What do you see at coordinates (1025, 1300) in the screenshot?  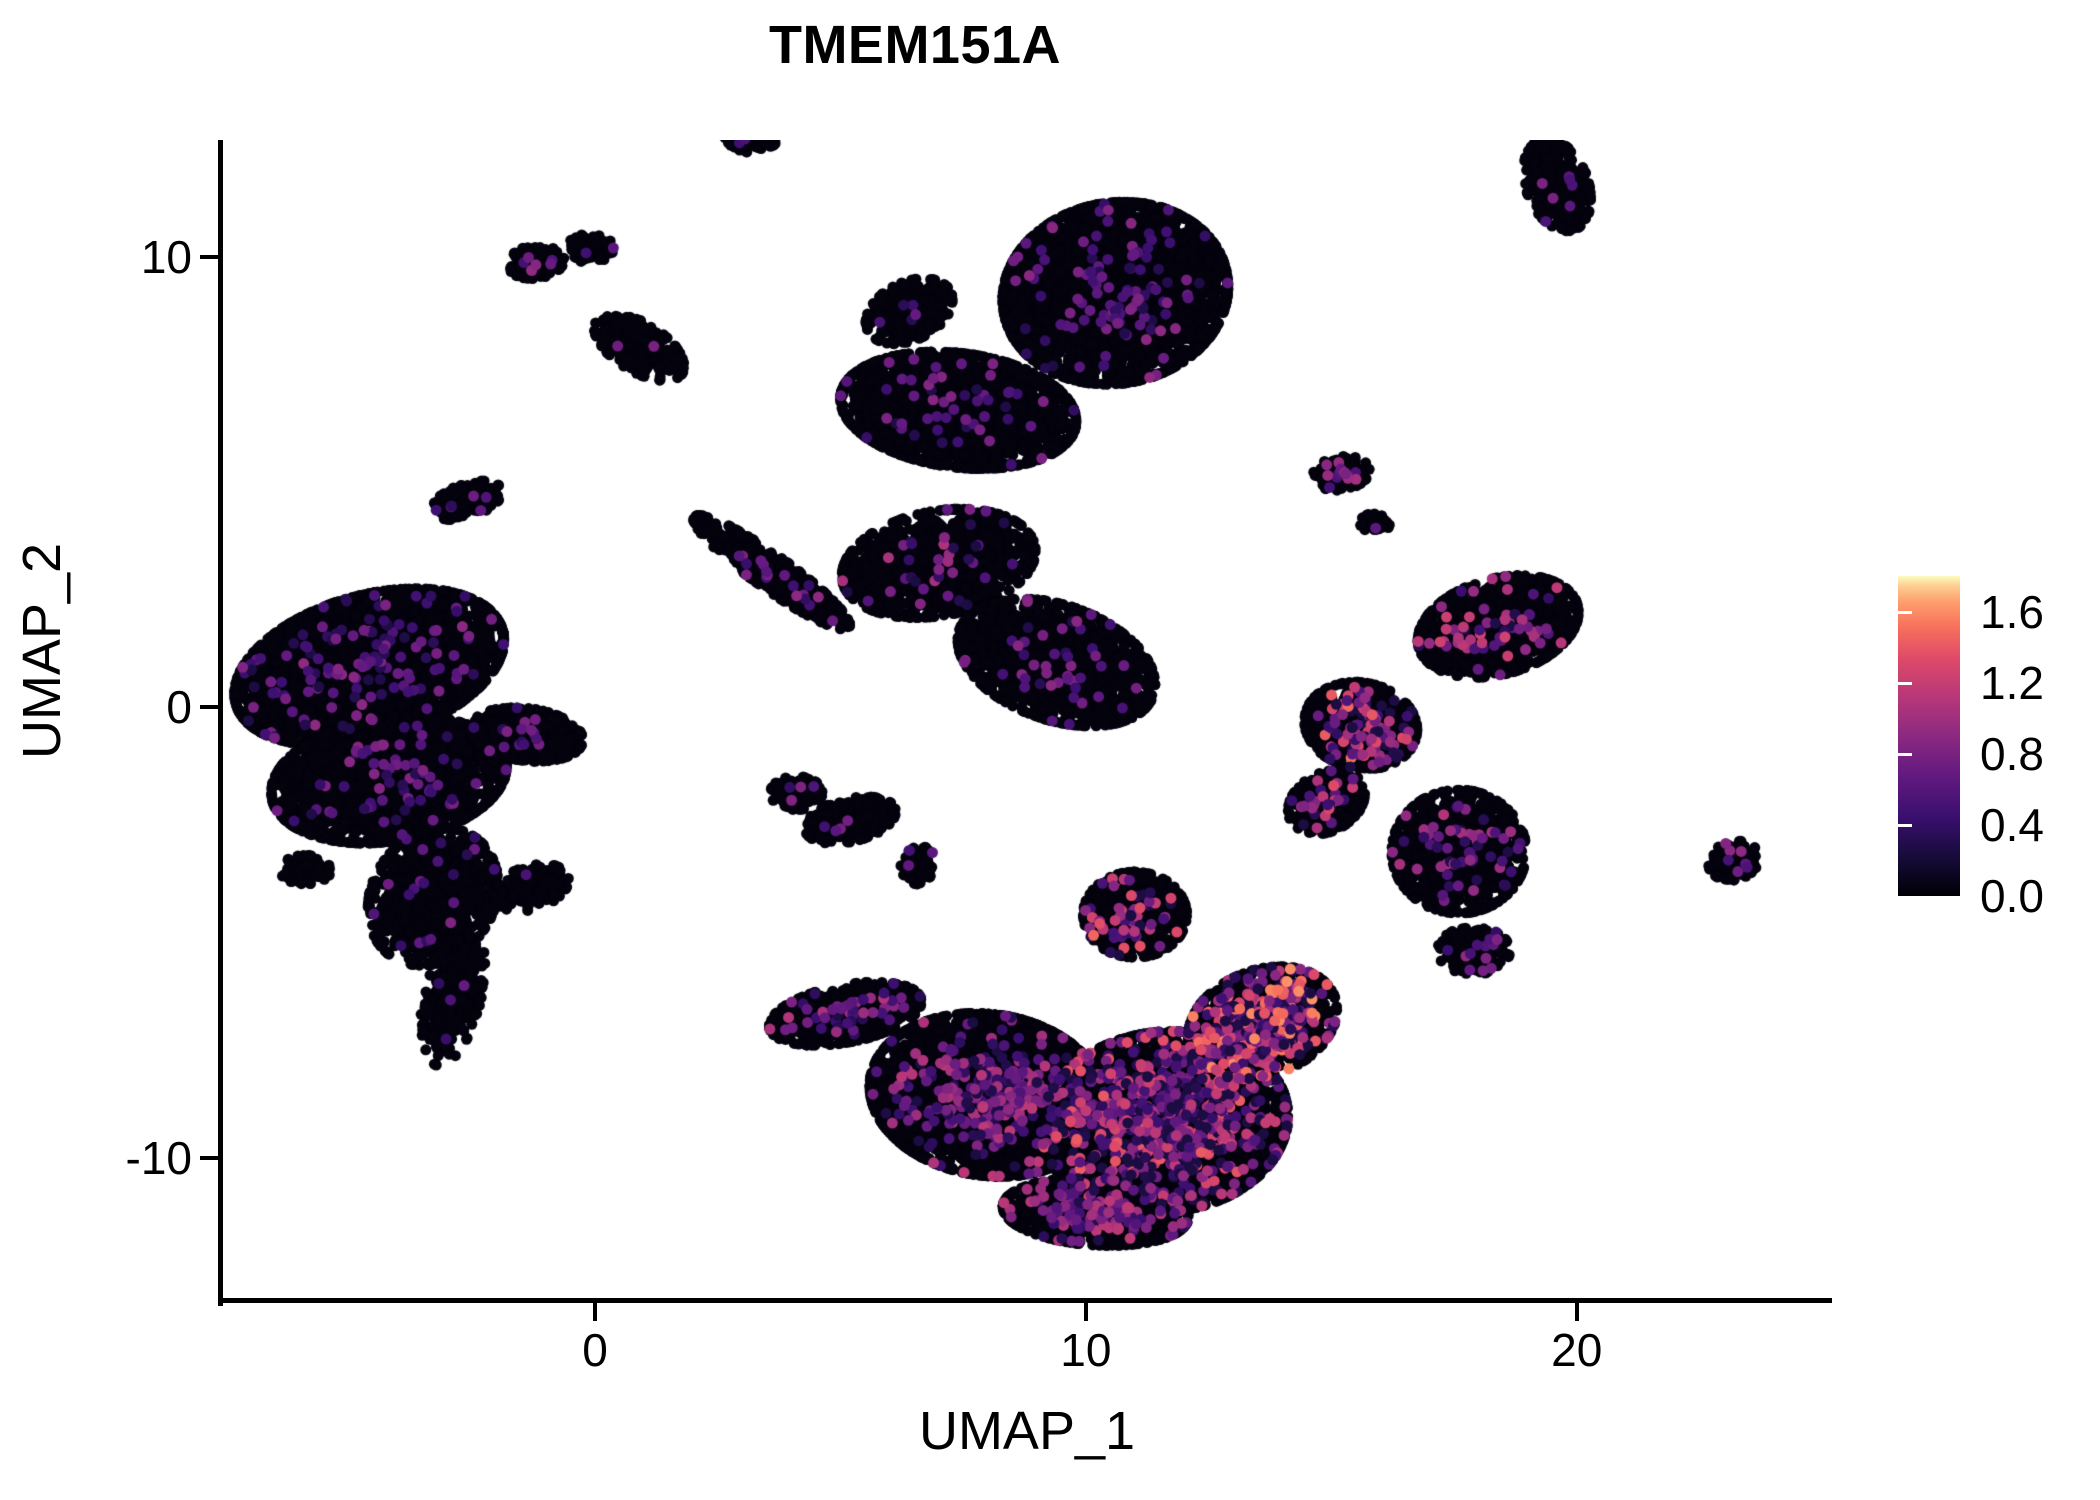 I see `x-axis-line` at bounding box center [1025, 1300].